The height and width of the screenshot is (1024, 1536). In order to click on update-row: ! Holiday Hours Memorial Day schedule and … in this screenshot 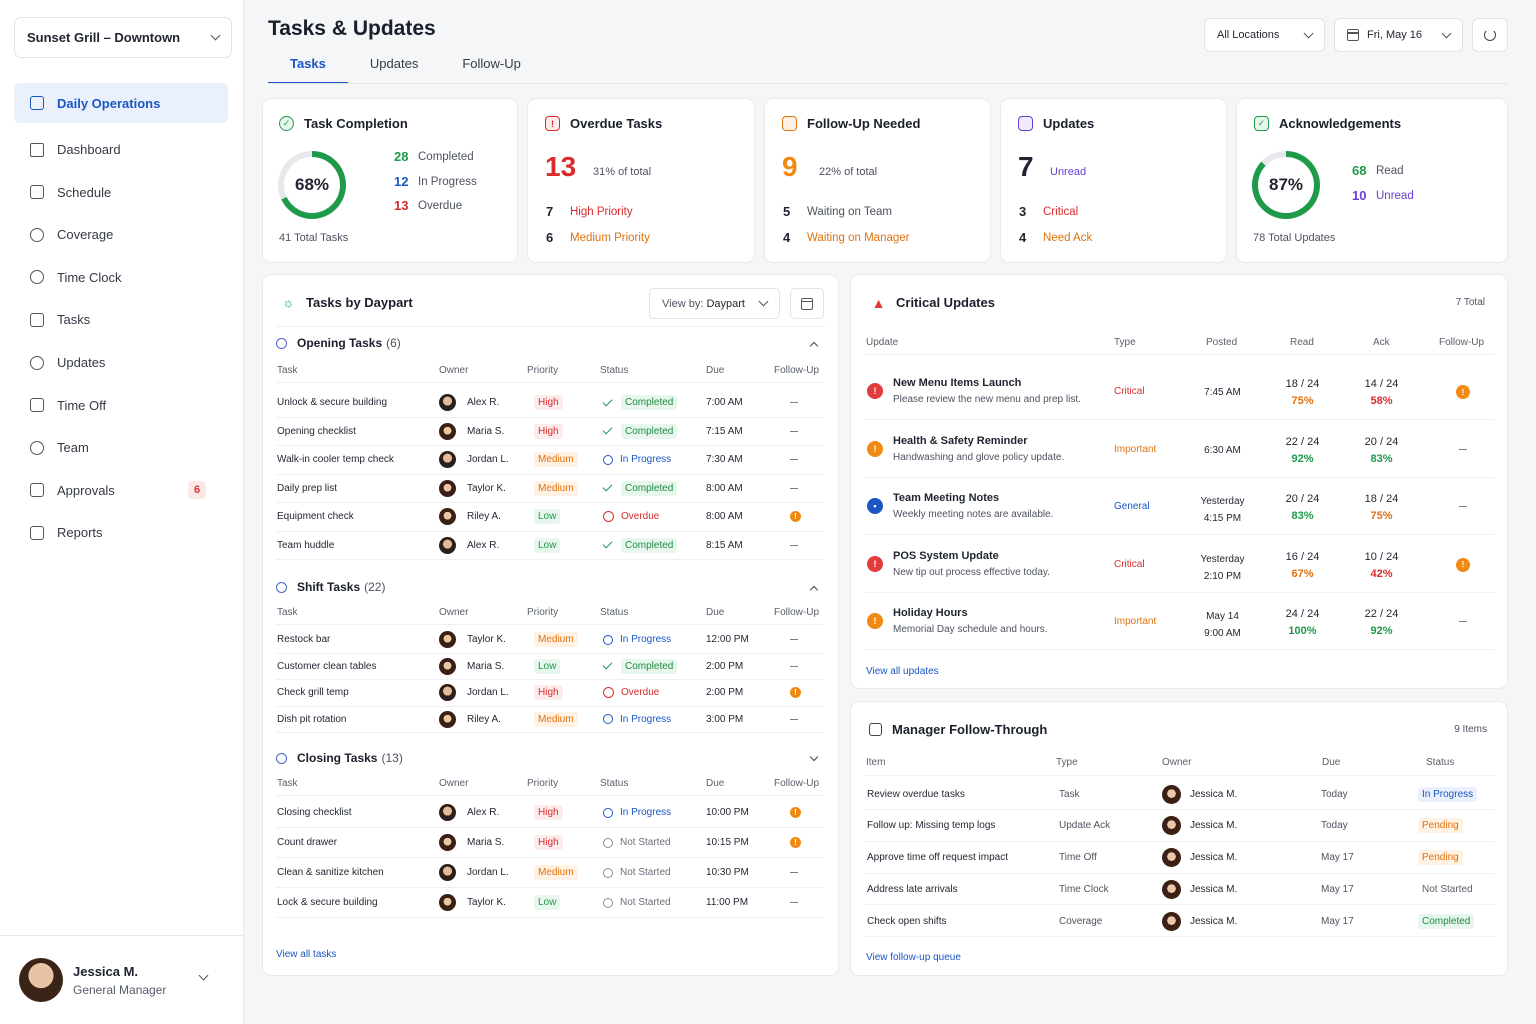, I will do `click(1179, 621)`.